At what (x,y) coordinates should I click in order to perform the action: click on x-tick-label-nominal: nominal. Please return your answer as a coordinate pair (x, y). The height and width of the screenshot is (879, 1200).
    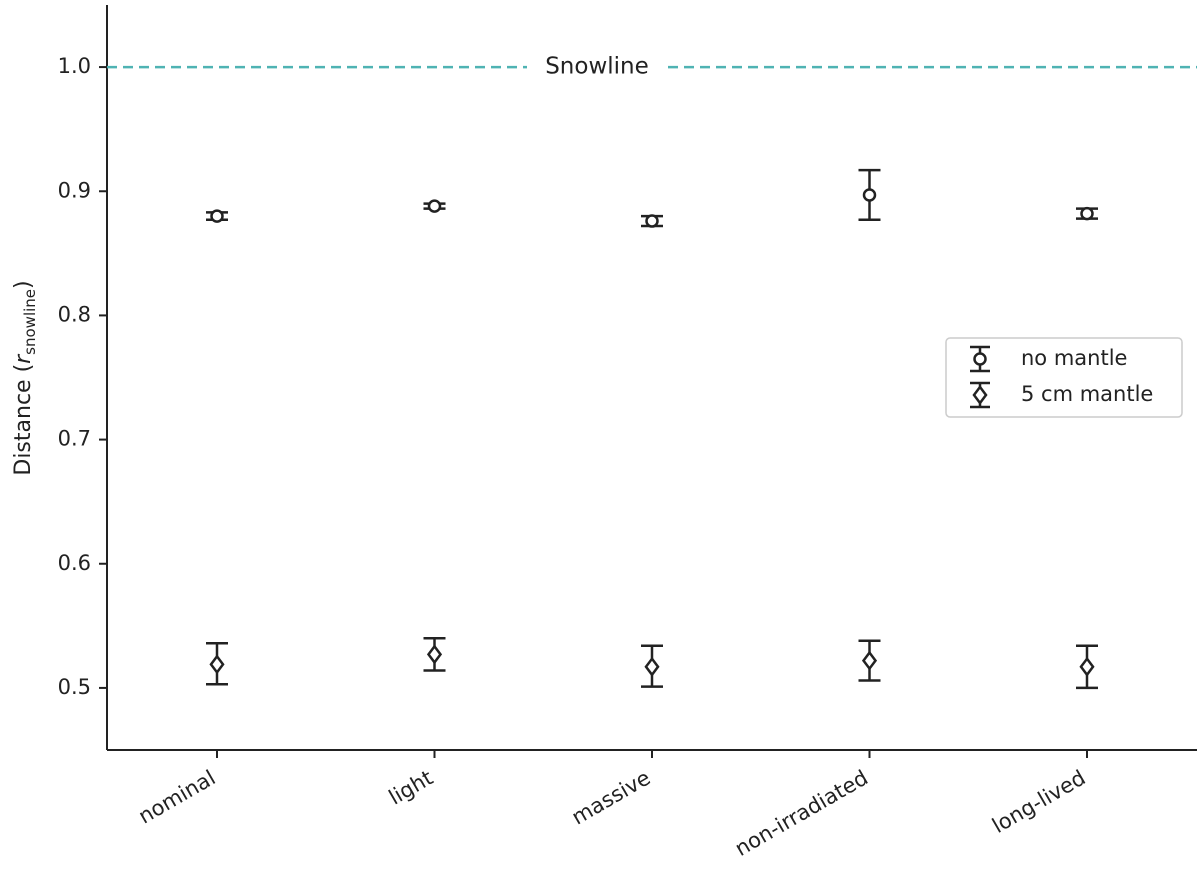
    Looking at the image, I should click on (176, 797).